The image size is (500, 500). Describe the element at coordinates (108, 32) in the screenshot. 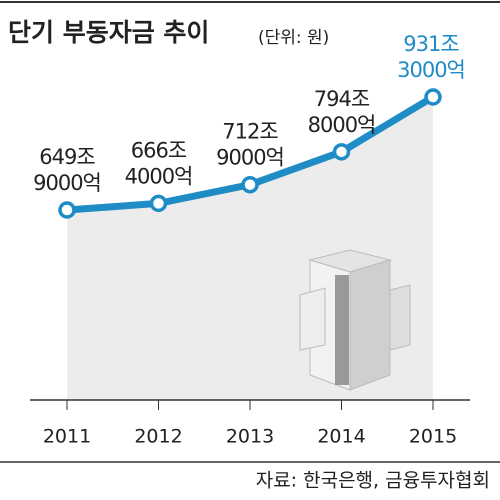

I see `chart-title: 단기 부동자금 추이` at that location.